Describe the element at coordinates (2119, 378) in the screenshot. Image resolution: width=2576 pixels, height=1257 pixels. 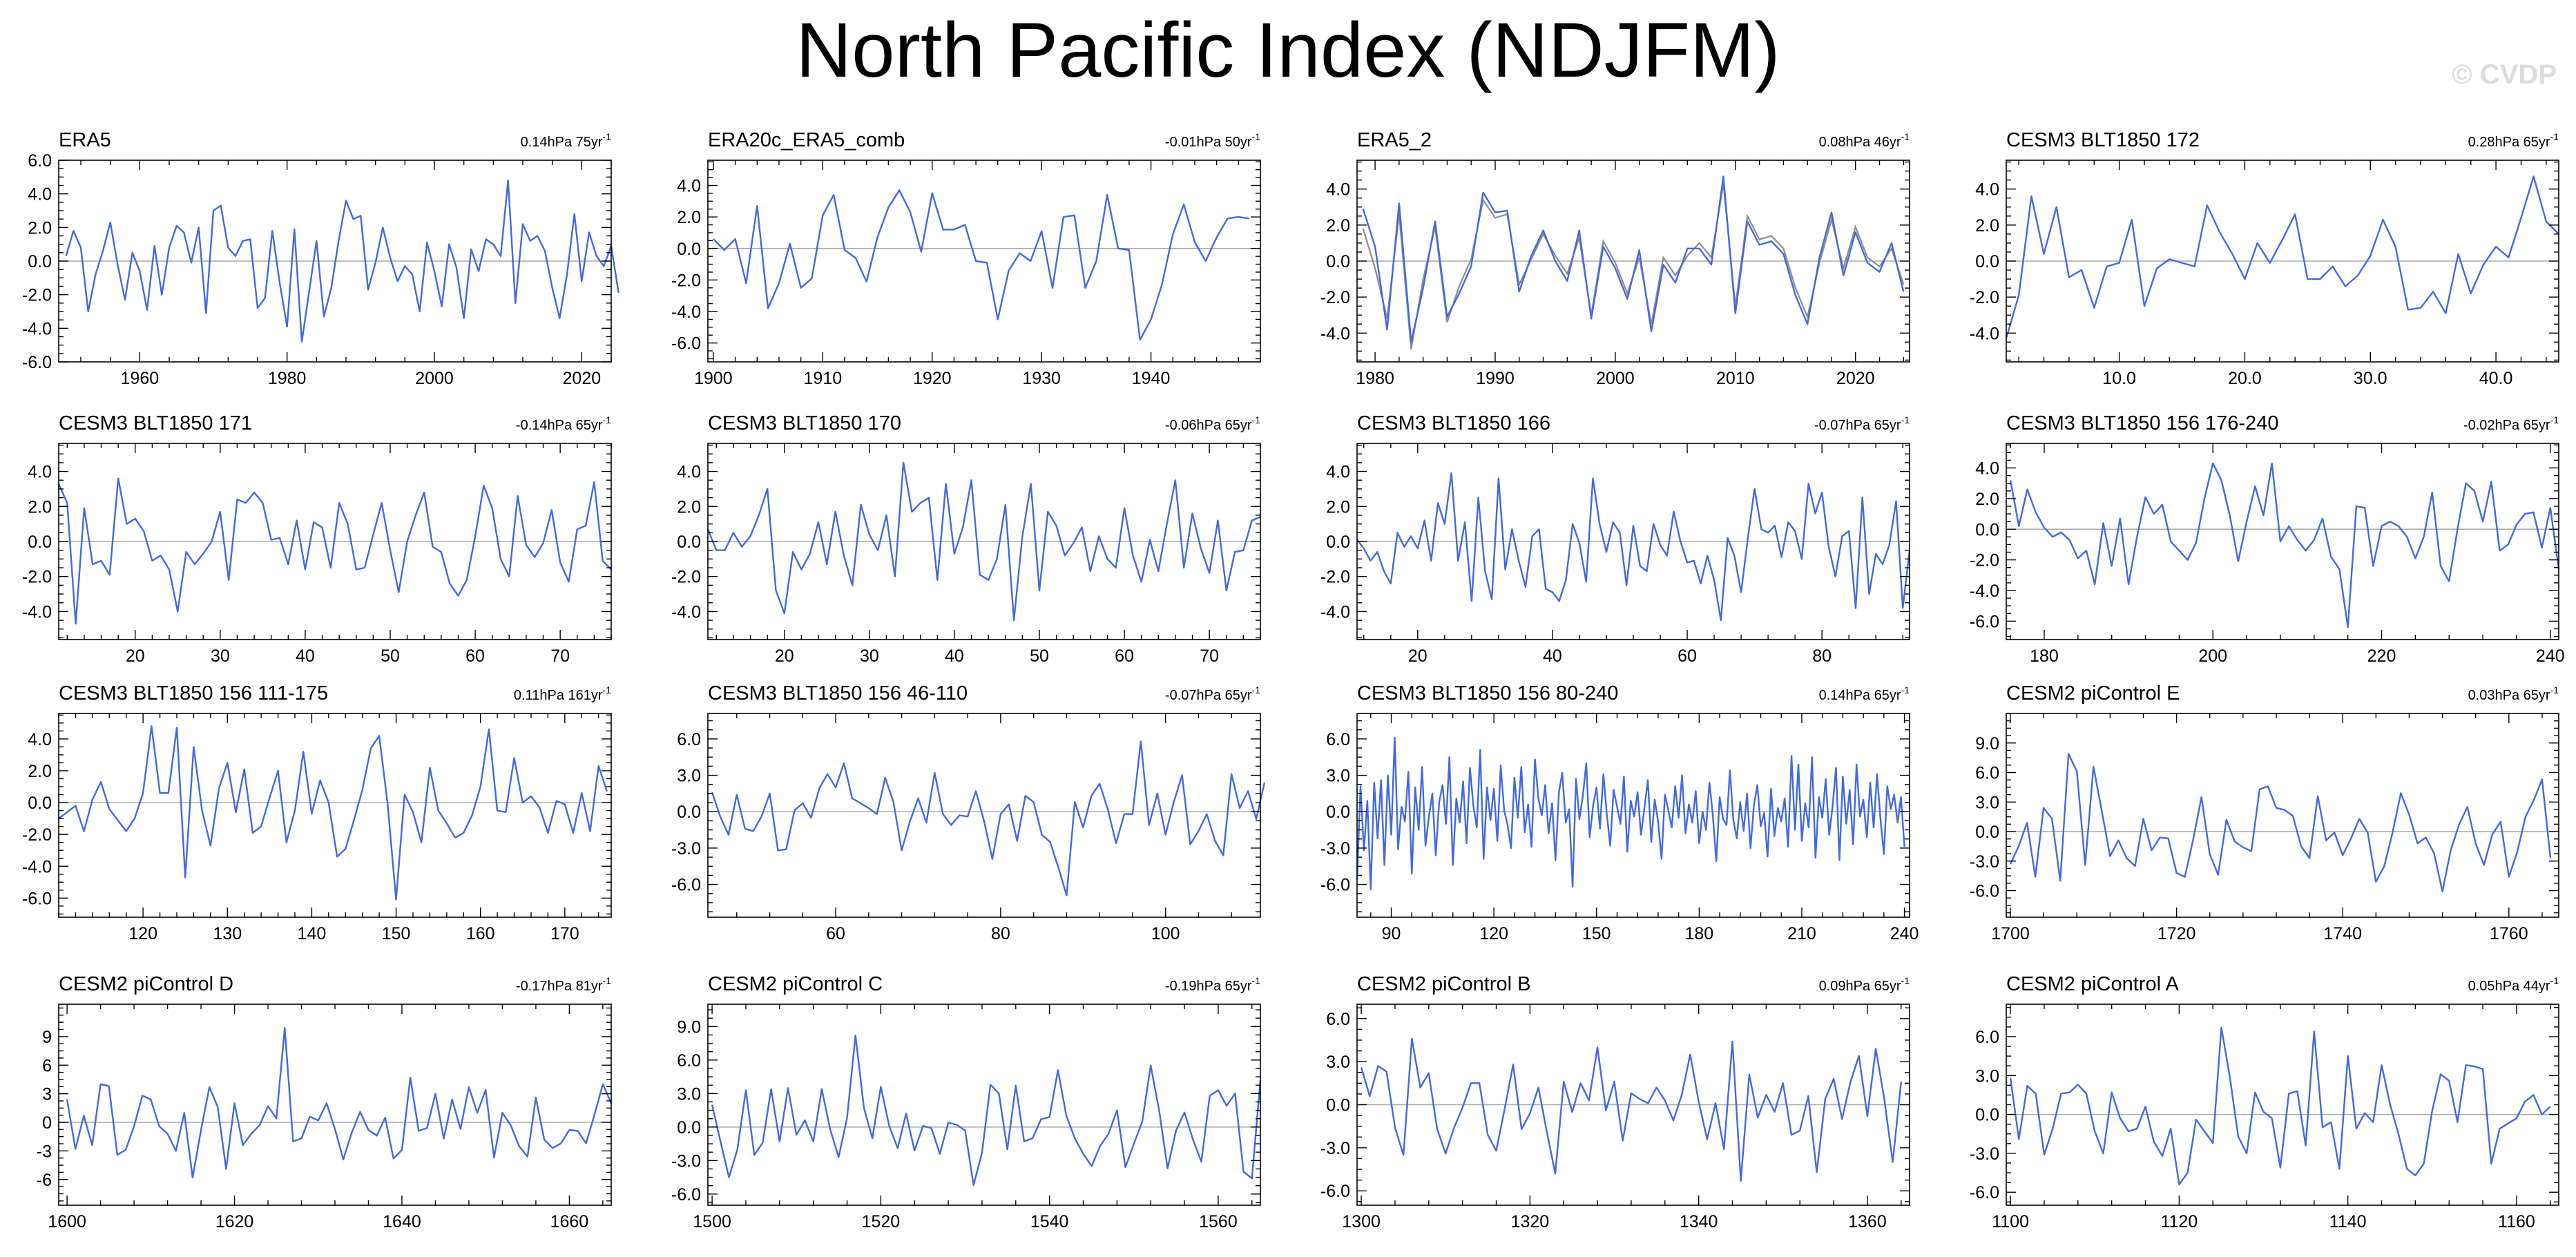
I see `x-tick-label: 10.0` at that location.